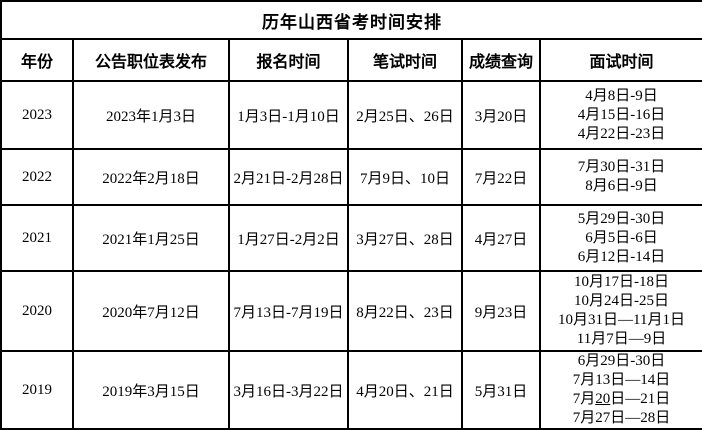  What do you see at coordinates (151, 238) in the screenshot?
I see `announce-cell: 2021年1月25日` at bounding box center [151, 238].